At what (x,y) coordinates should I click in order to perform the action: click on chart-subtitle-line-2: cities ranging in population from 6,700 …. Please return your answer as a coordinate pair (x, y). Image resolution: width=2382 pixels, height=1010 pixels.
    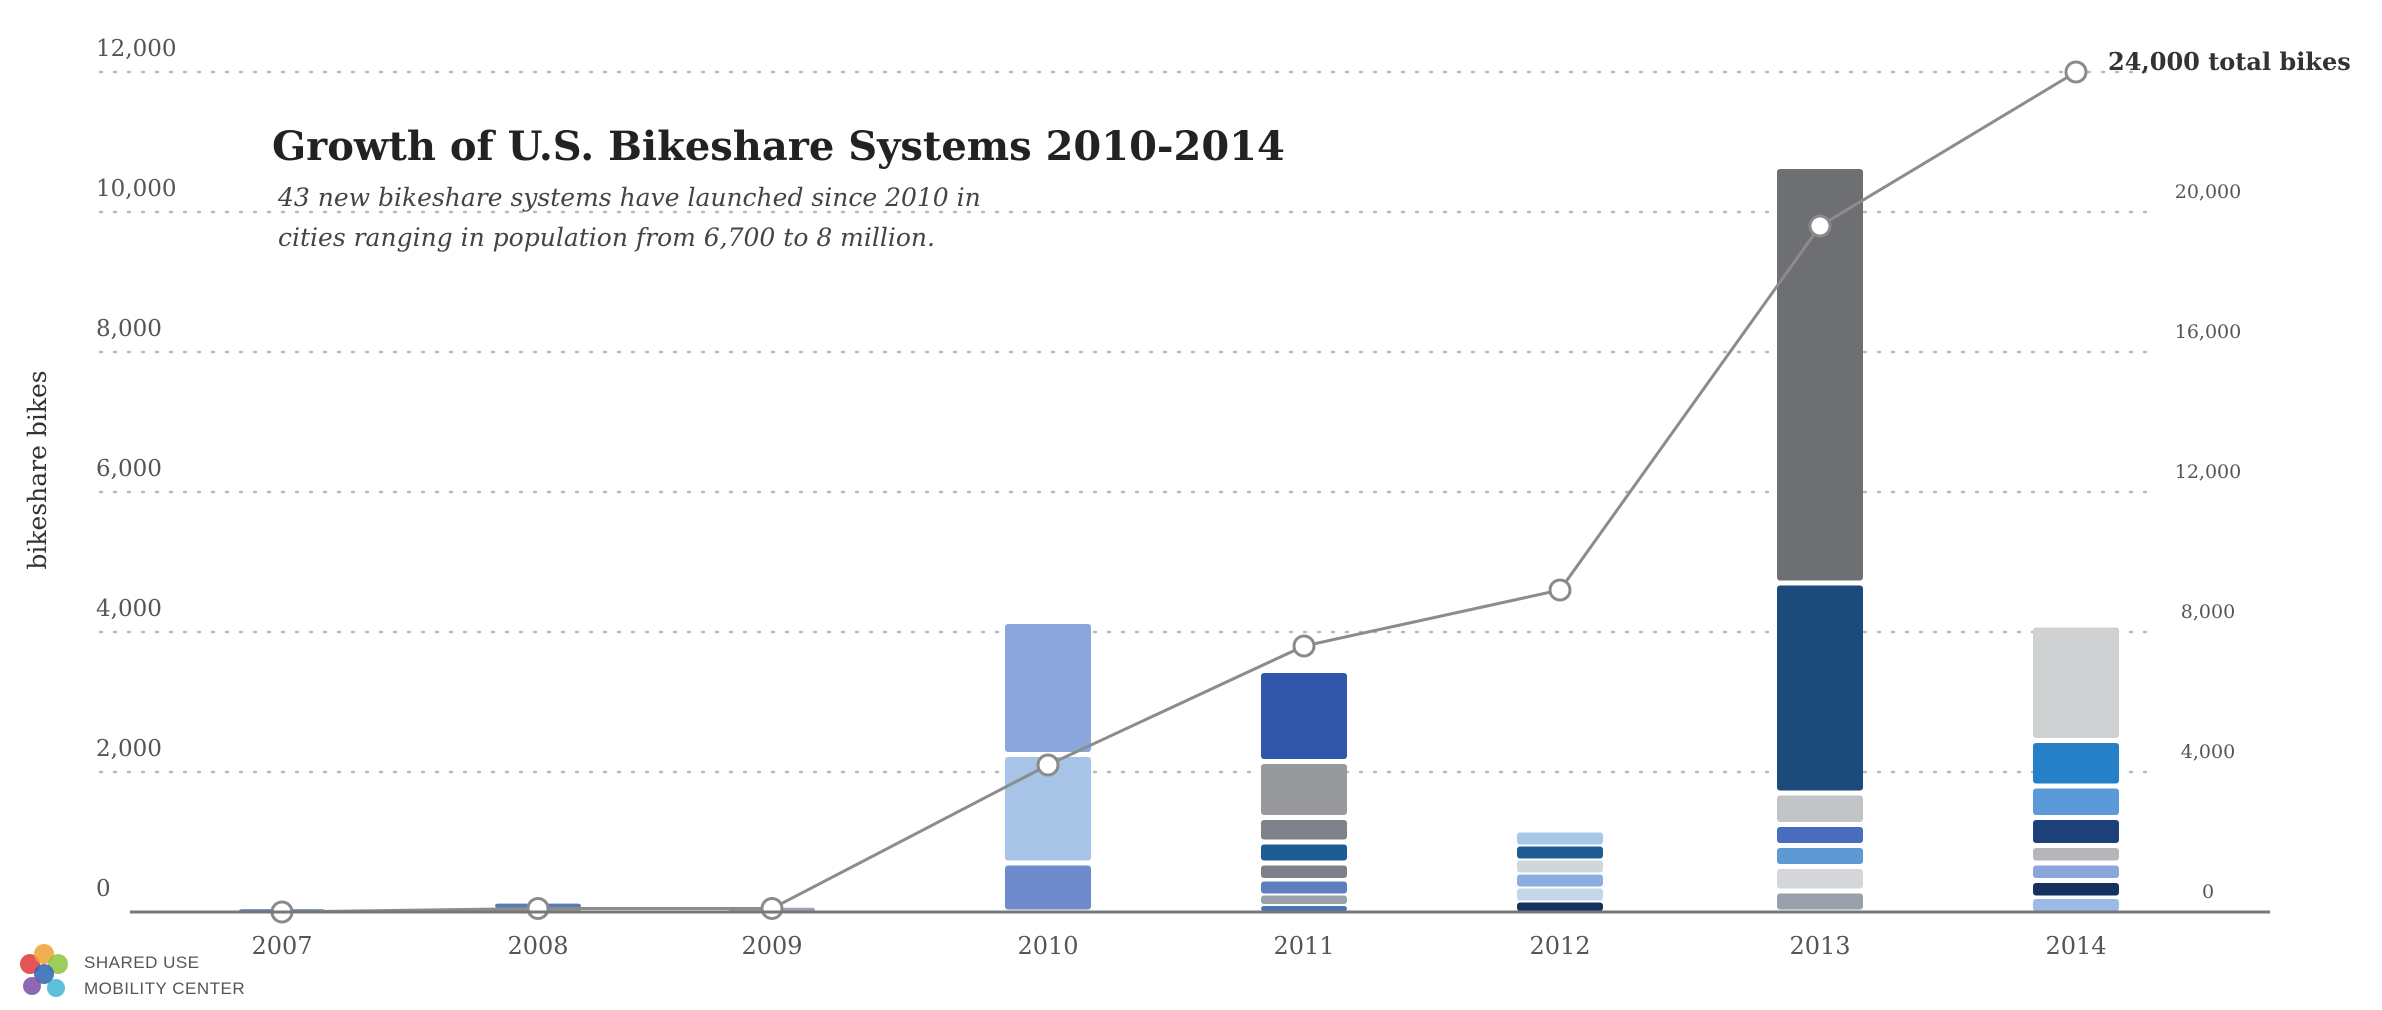
    Looking at the image, I should click on (606, 237).